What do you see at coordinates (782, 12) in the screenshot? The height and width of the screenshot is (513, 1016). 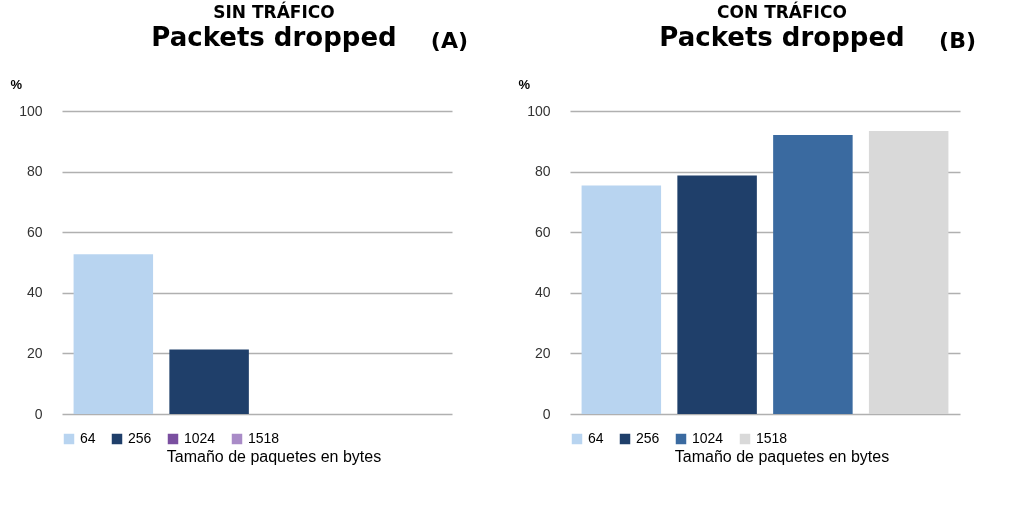 I see `chart-title: CON TRÁFICO` at bounding box center [782, 12].